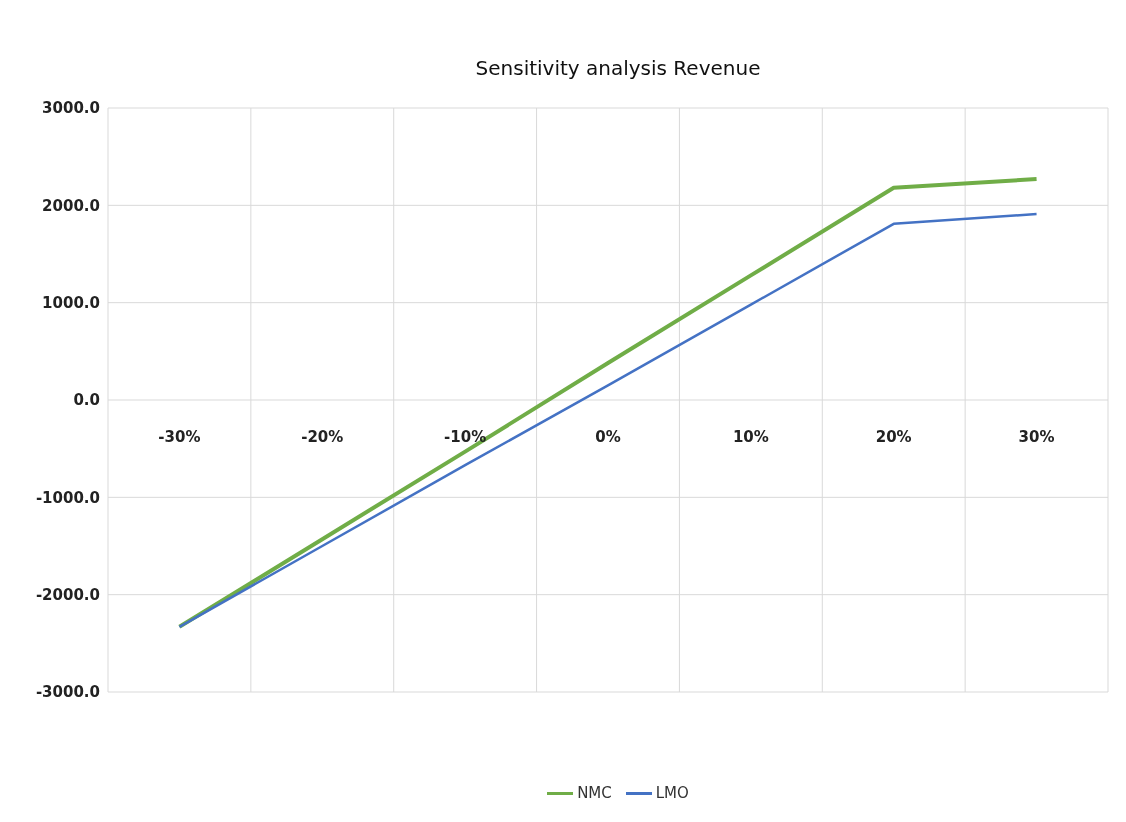 The width and height of the screenshot is (1126, 822). Describe the element at coordinates (1036, 437) in the screenshot. I see `x-tick-label: 30%` at that location.